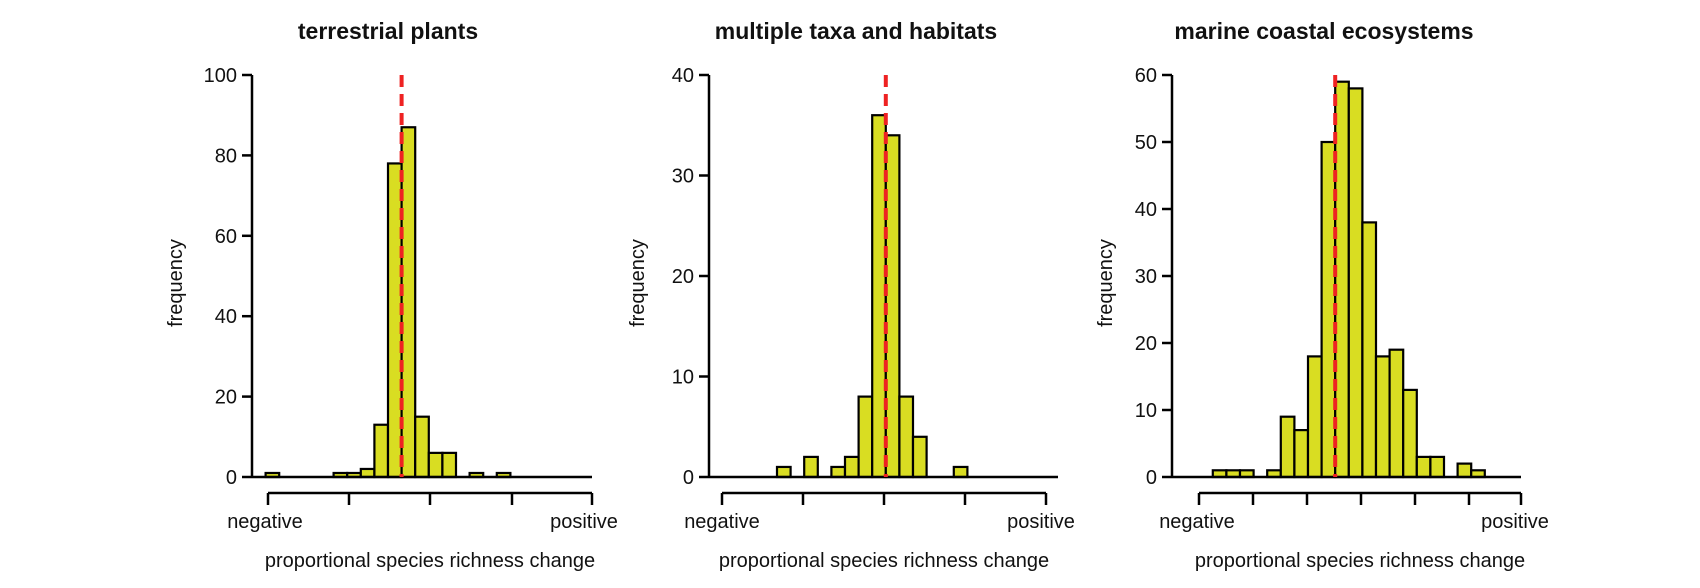  Describe the element at coordinates (1146, 143) in the screenshot. I see `y-tick-label: 50` at that location.